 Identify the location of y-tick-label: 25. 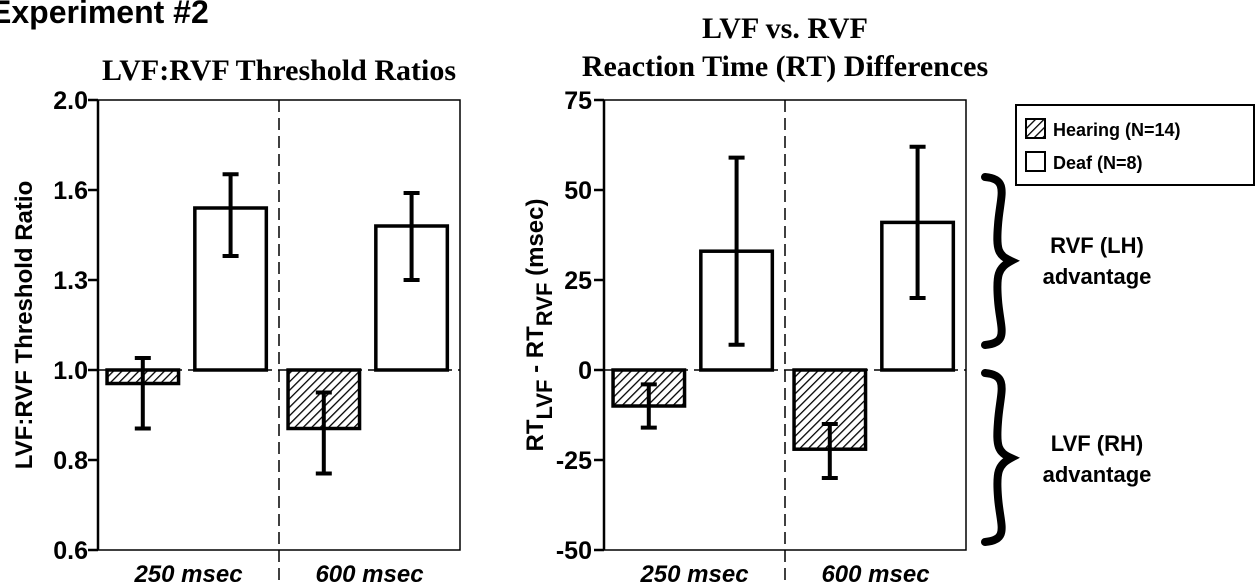
(578, 281).